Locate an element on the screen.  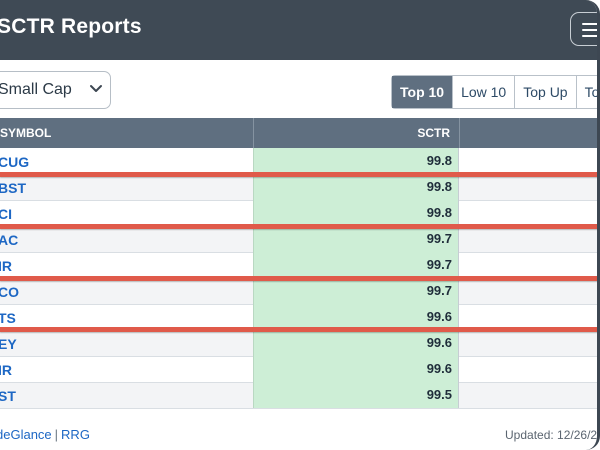
category-select: Small Cap is located at coordinates (55, 90).